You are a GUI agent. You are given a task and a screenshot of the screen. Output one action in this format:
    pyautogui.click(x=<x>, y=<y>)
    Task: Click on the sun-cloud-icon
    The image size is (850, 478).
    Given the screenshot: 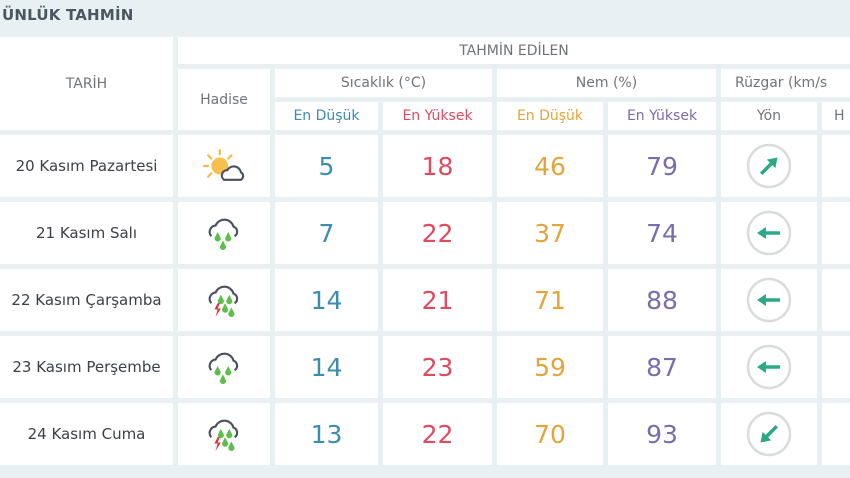 What is the action you would take?
    pyautogui.click(x=223, y=165)
    